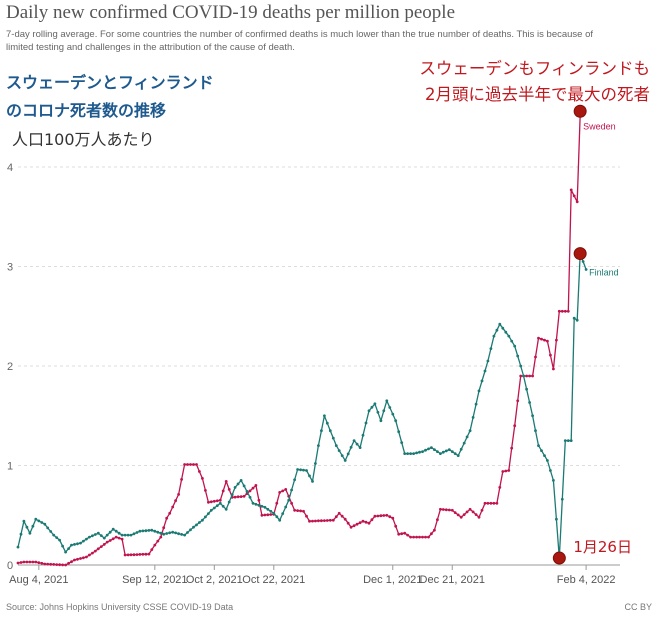 This screenshot has width=660, height=619. What do you see at coordinates (10, 467) in the screenshot?
I see `y-tick-label: 1` at bounding box center [10, 467].